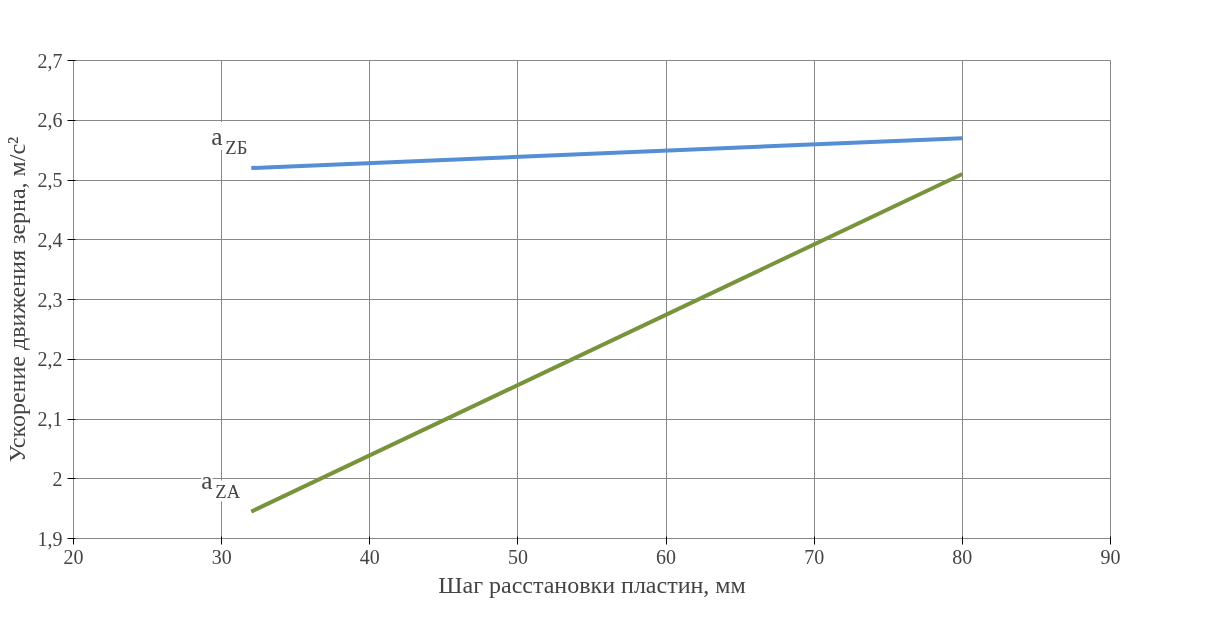  What do you see at coordinates (57, 478) in the screenshot?
I see `y-tick-label: 2` at bounding box center [57, 478].